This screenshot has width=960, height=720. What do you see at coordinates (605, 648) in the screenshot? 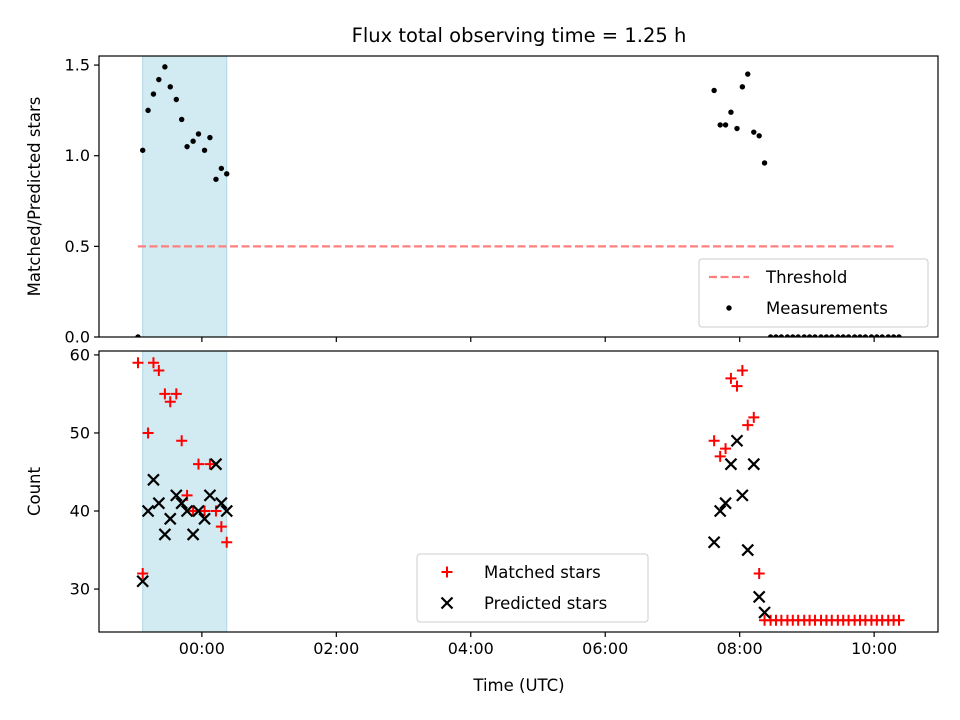
I see `x-tick-label: 06:00` at bounding box center [605, 648].